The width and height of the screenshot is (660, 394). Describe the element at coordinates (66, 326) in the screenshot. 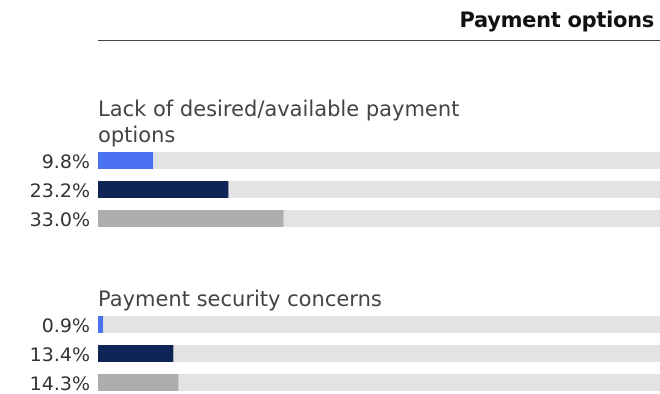

I see `value-label: 0.9%` at that location.